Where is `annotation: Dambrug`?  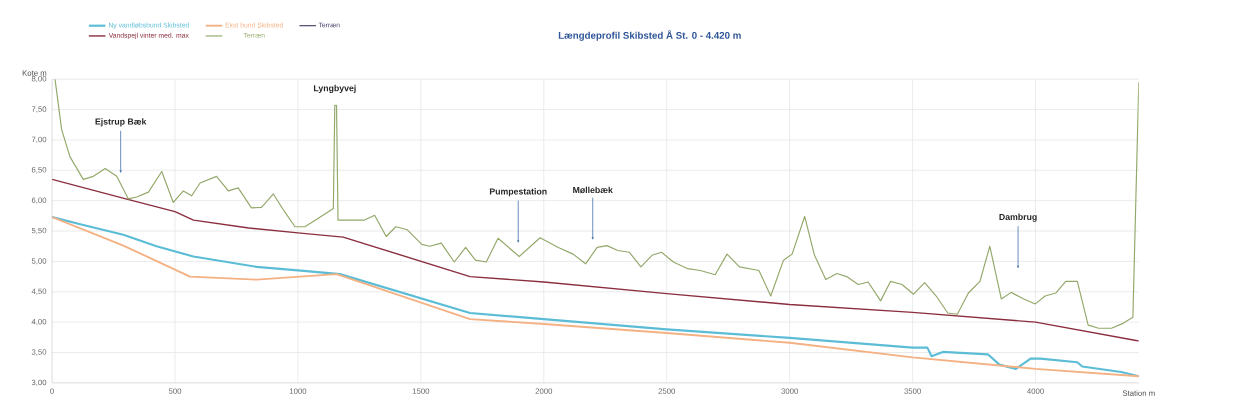
annotation: Dambrug is located at coordinates (1018, 217).